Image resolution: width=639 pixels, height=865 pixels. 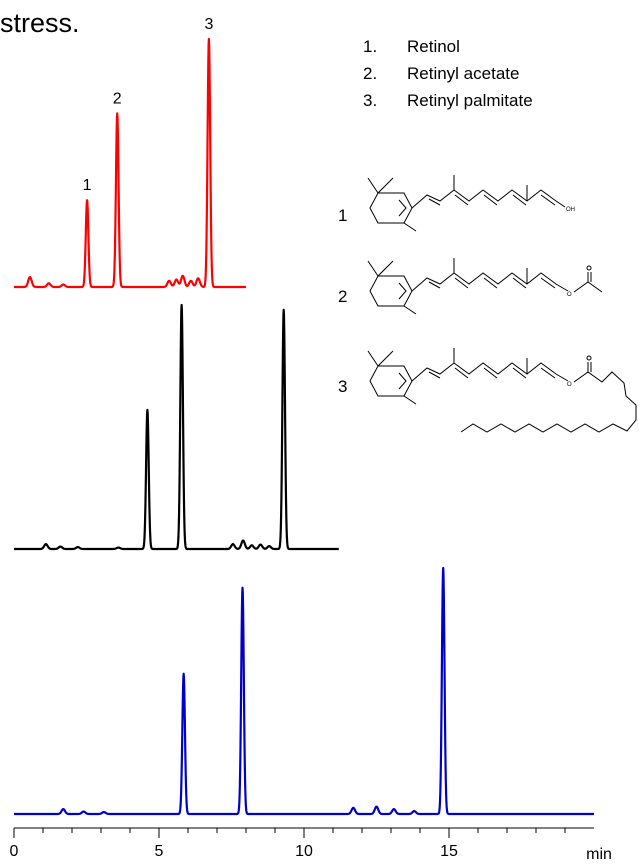 What do you see at coordinates (370, 46) in the screenshot?
I see `legend-number: 1.` at bounding box center [370, 46].